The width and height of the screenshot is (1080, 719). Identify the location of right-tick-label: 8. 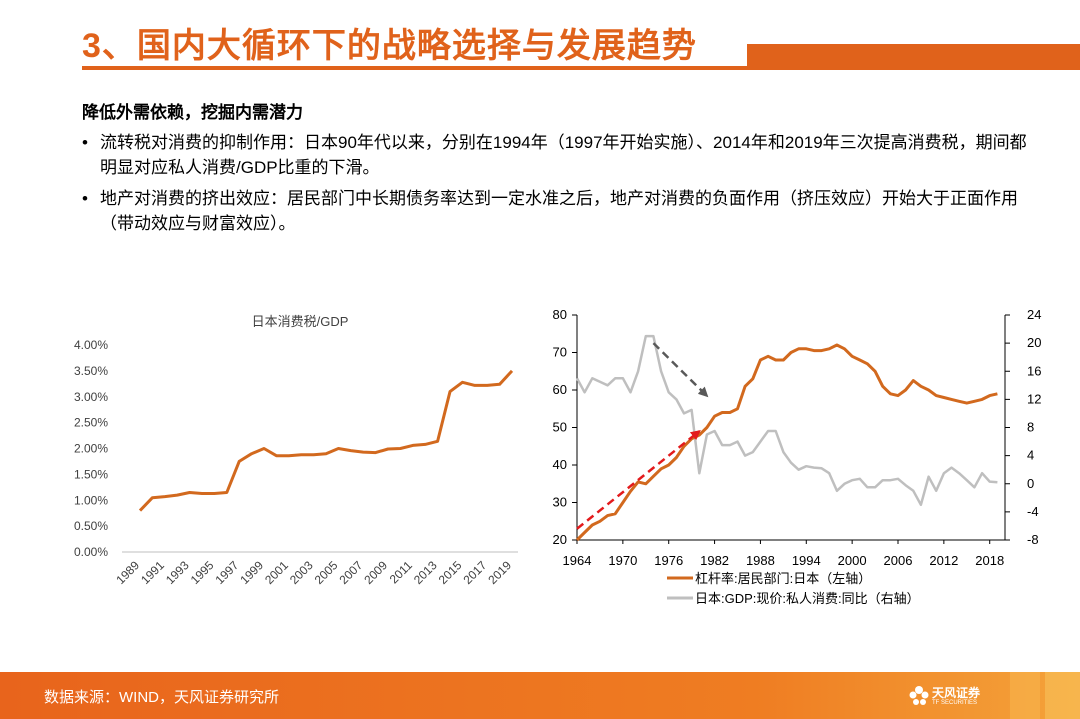
(1030, 427).